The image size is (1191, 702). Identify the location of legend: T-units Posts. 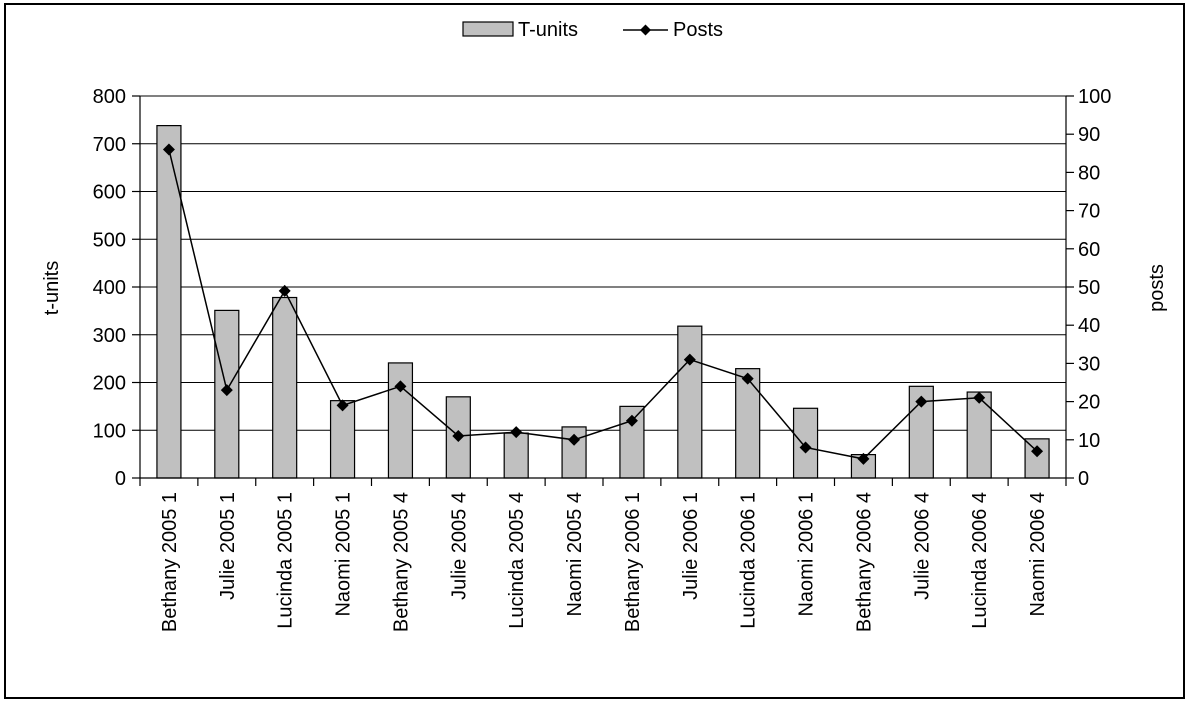
(593, 30).